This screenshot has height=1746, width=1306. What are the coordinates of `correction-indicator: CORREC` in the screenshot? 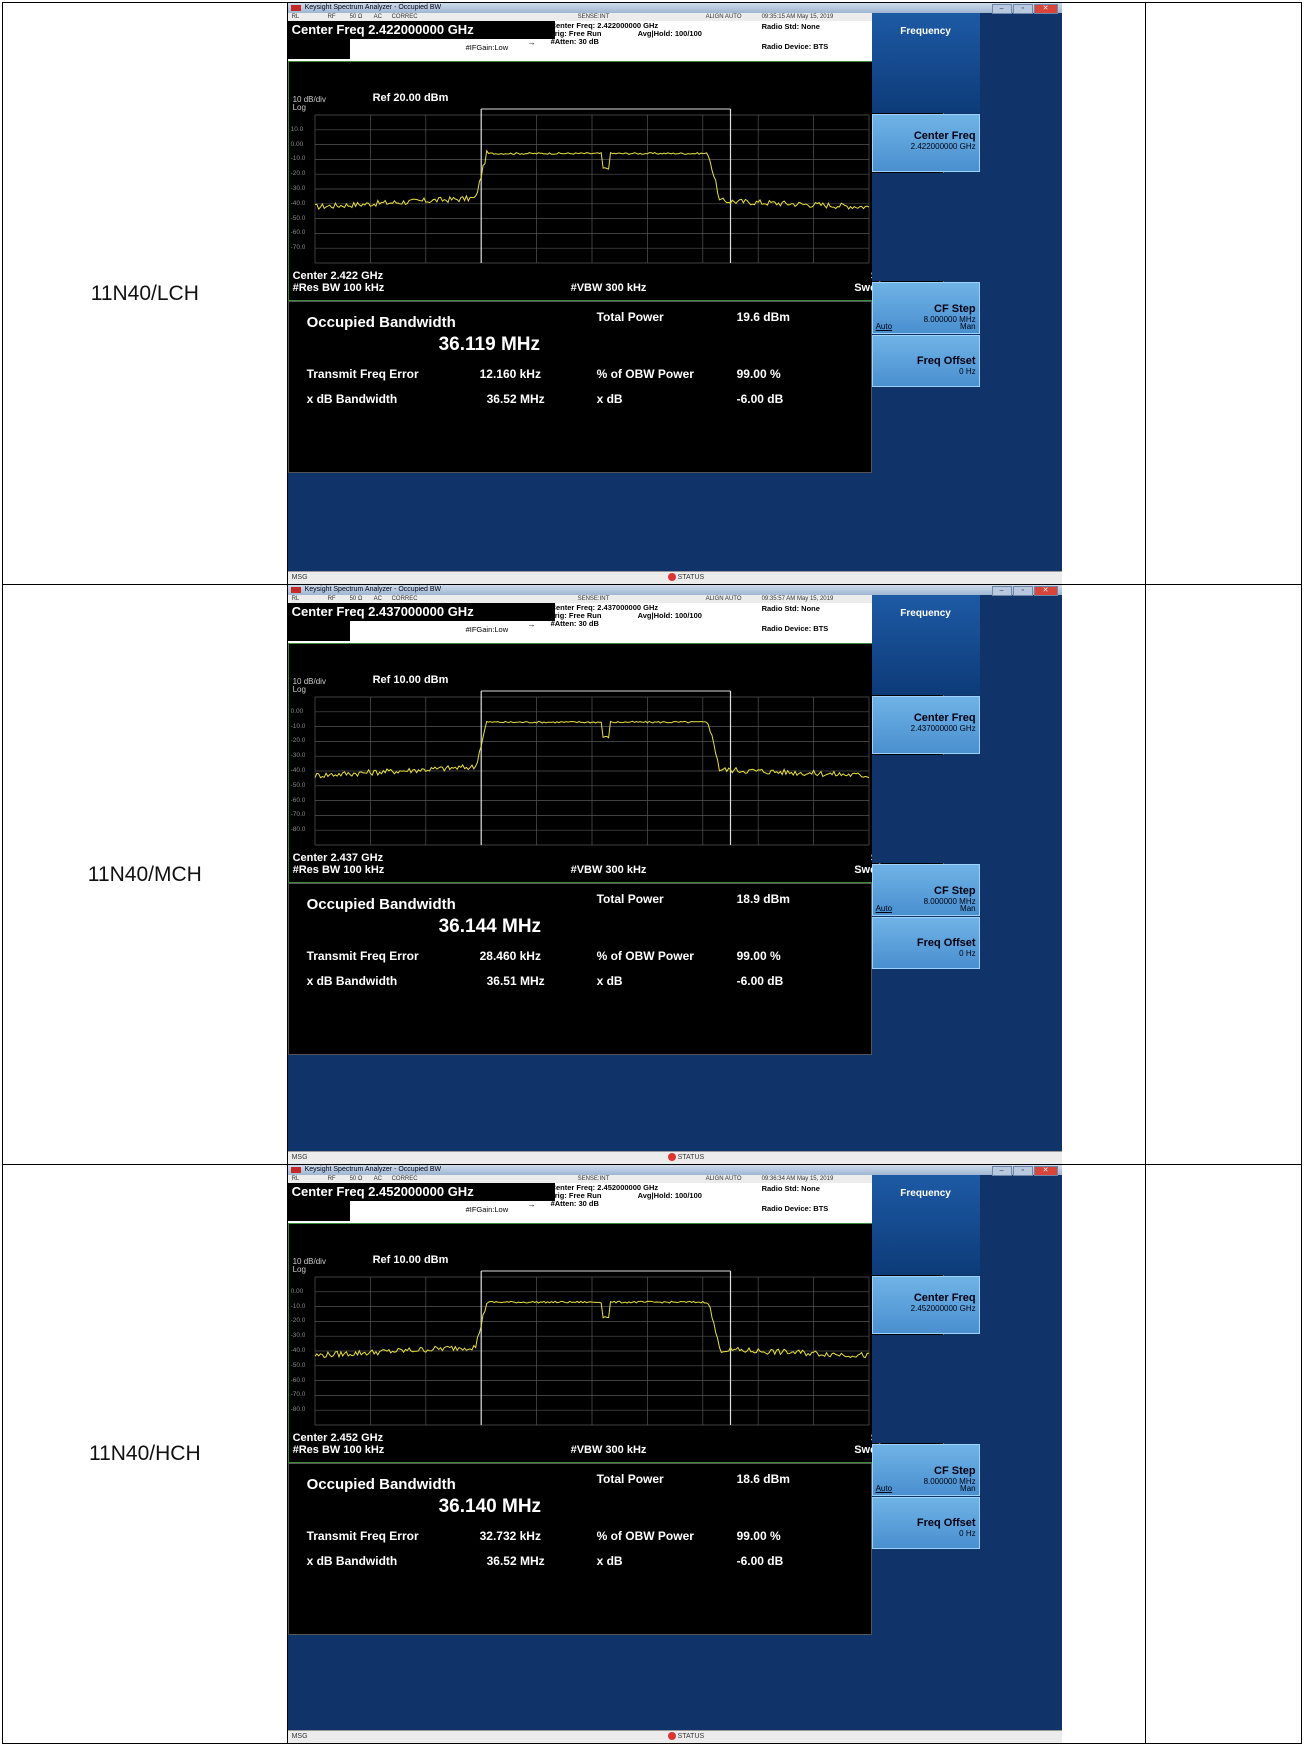 It's located at (404, 17).